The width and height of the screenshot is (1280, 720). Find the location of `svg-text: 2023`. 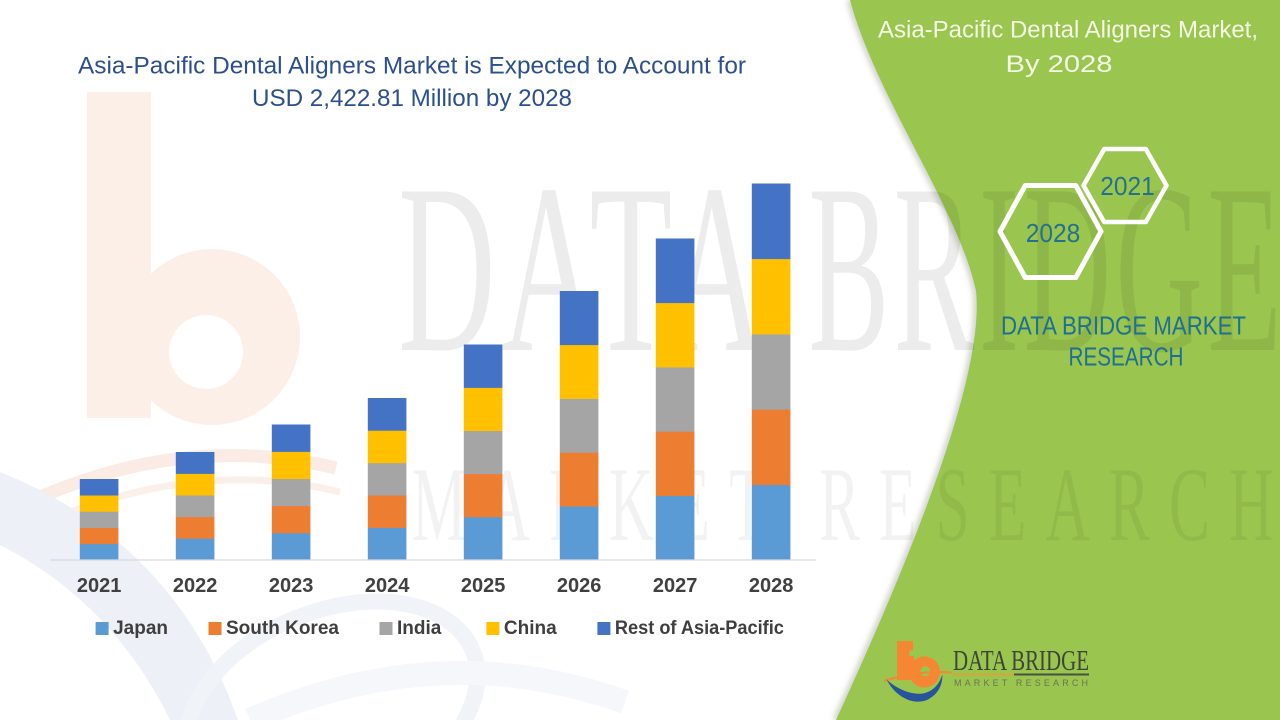

svg-text: 2023 is located at coordinates (291, 586).